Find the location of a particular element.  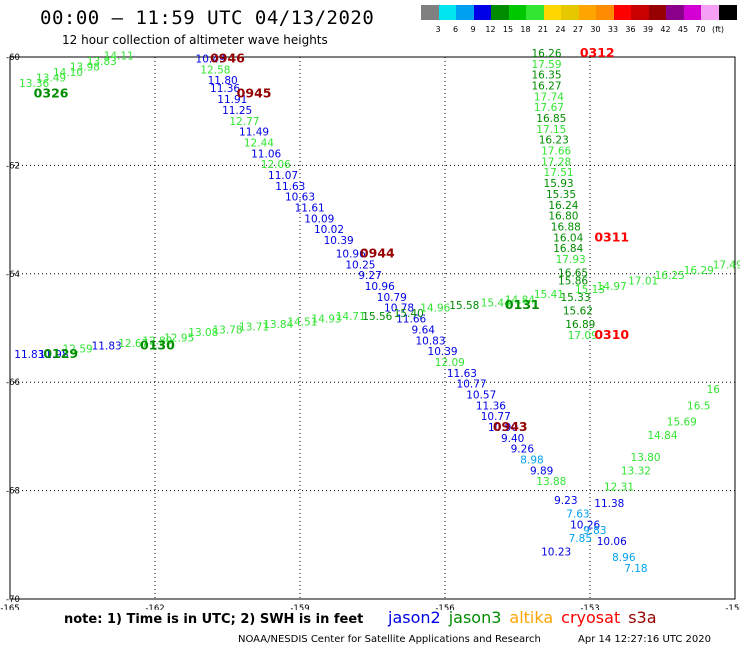

pass-time-label: 0945 is located at coordinates (254, 93).